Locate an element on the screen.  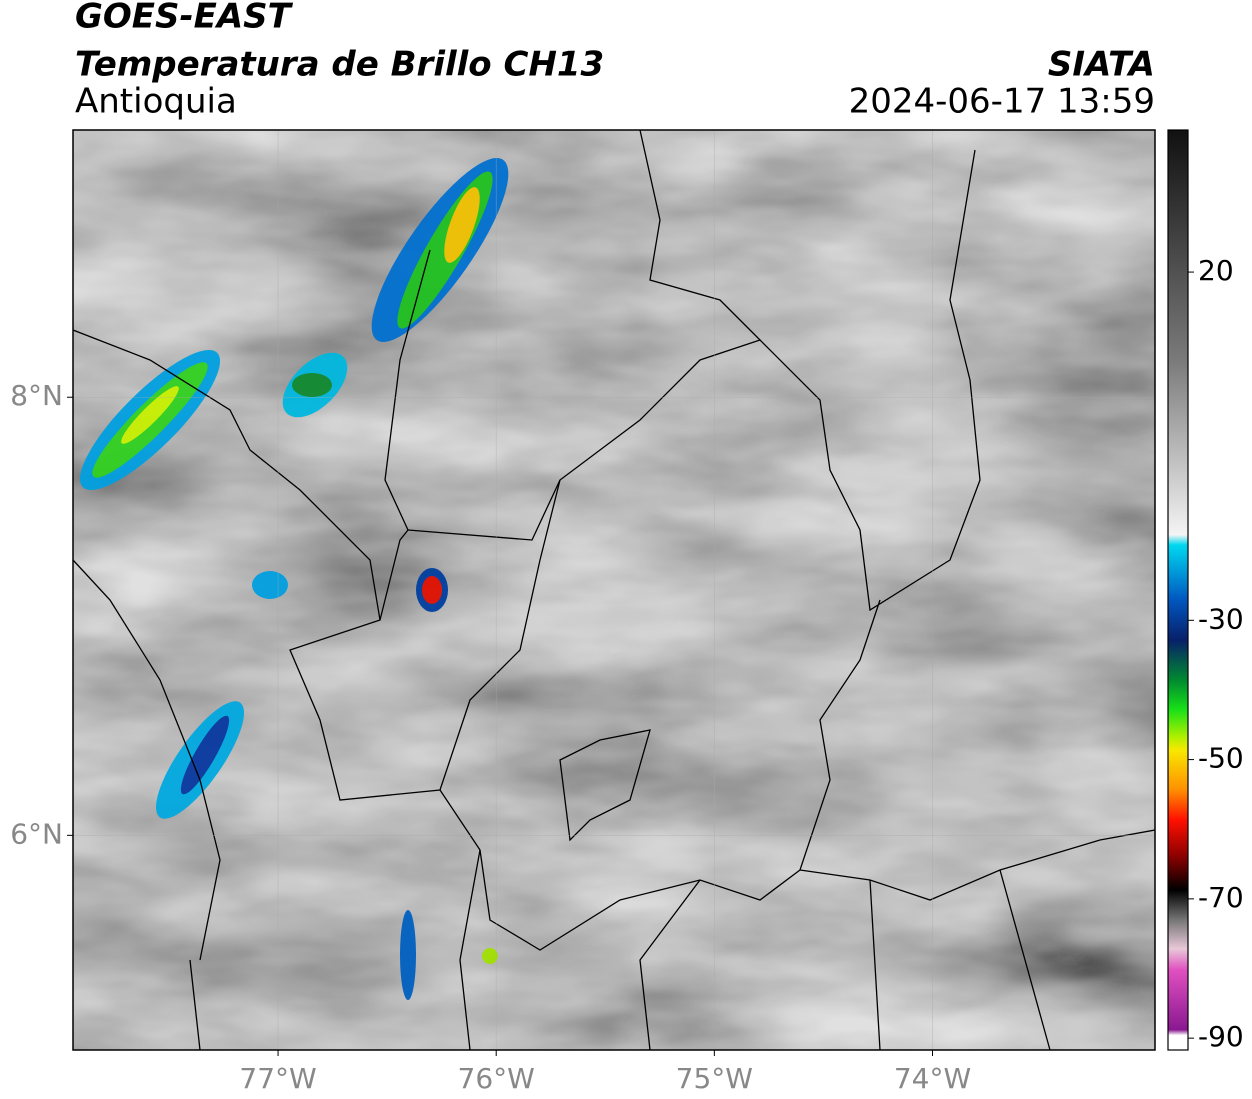
region: Antioquia is located at coordinates (156, 102).